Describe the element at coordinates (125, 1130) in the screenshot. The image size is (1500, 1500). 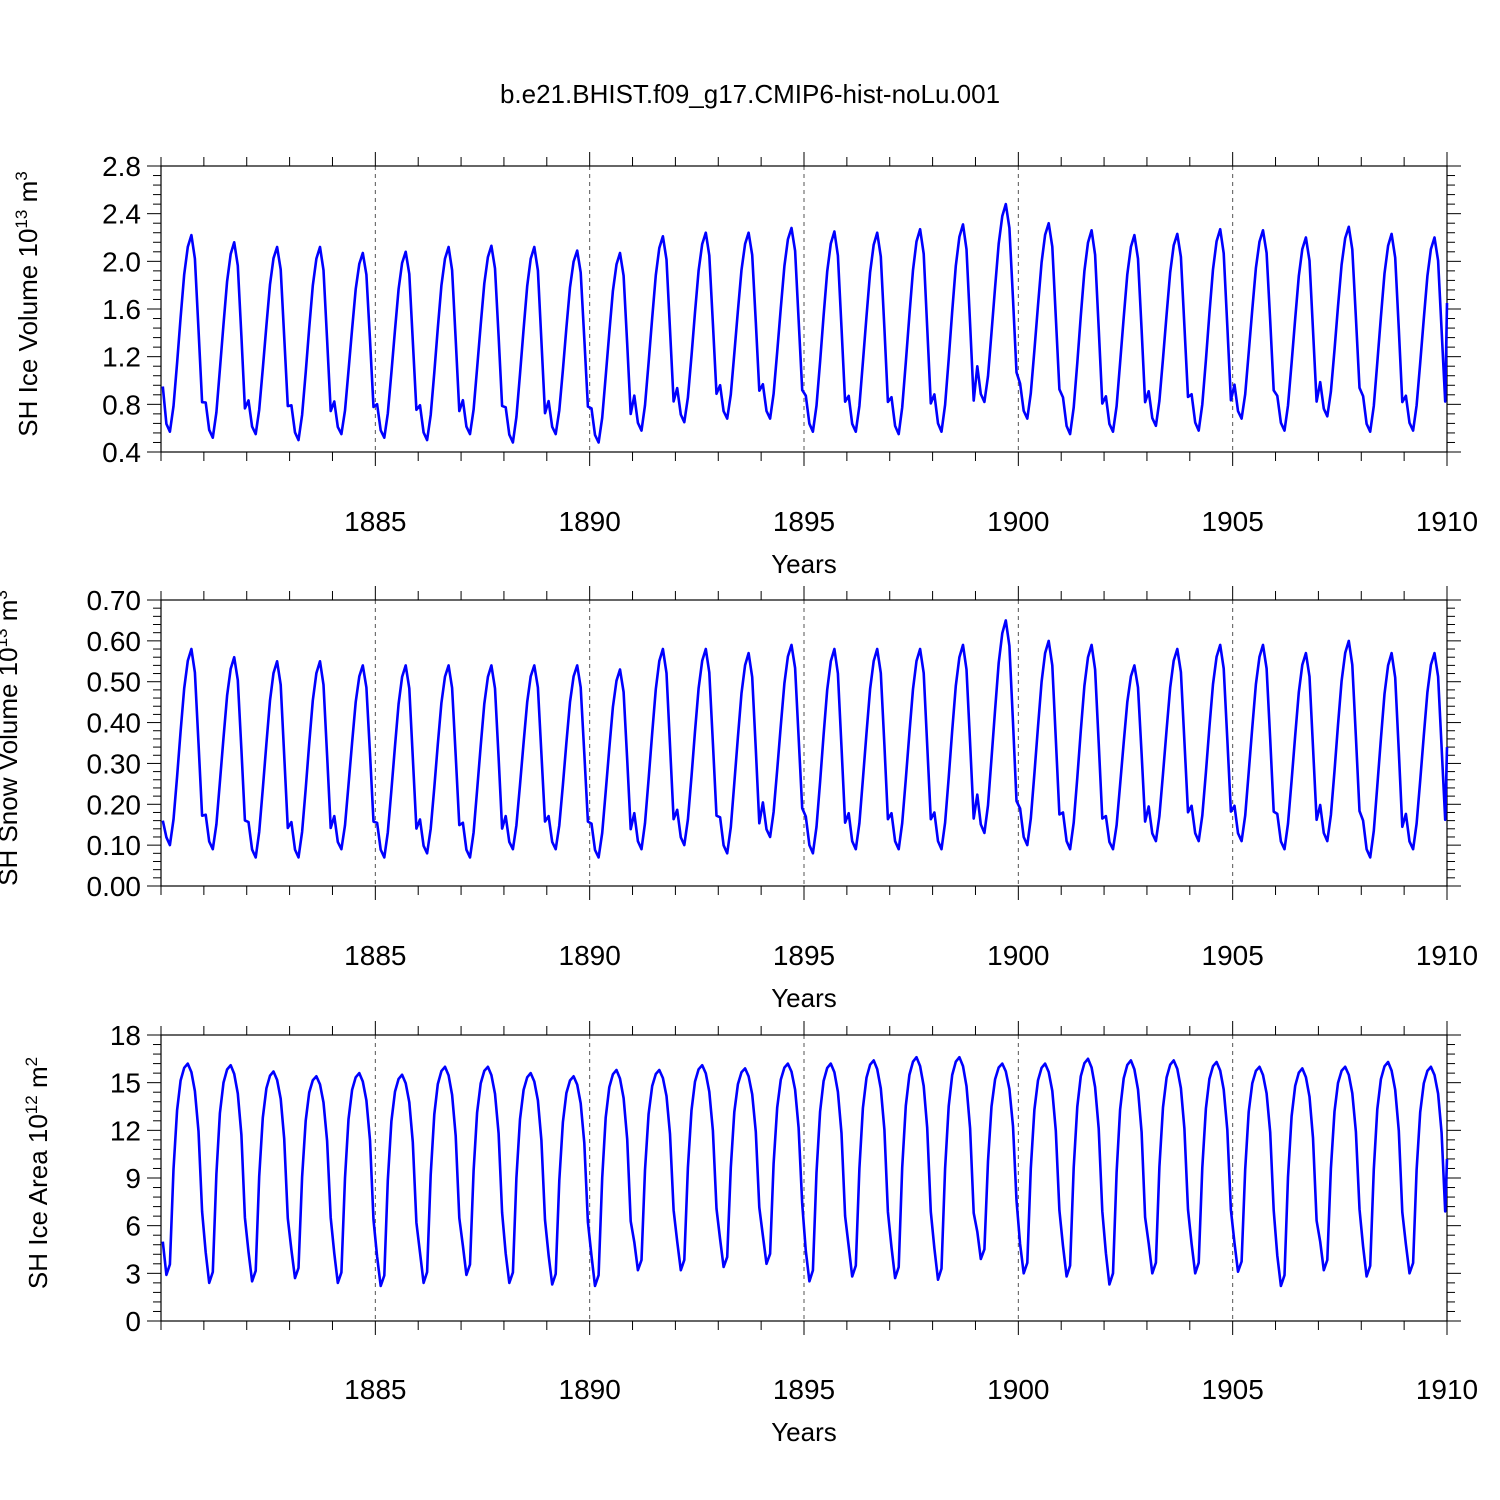
I see `ice-area-ytick-label-4: 12` at that location.